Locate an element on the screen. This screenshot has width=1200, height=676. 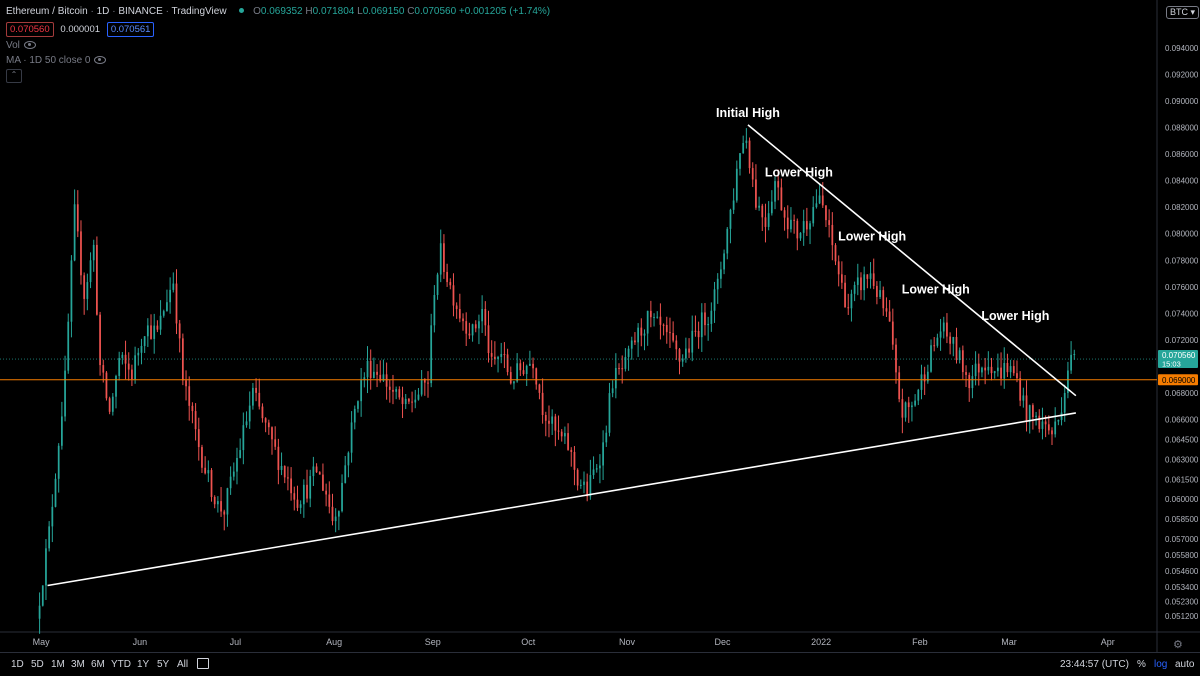
timeframe-button: 1Y is located at coordinates (143, 664).